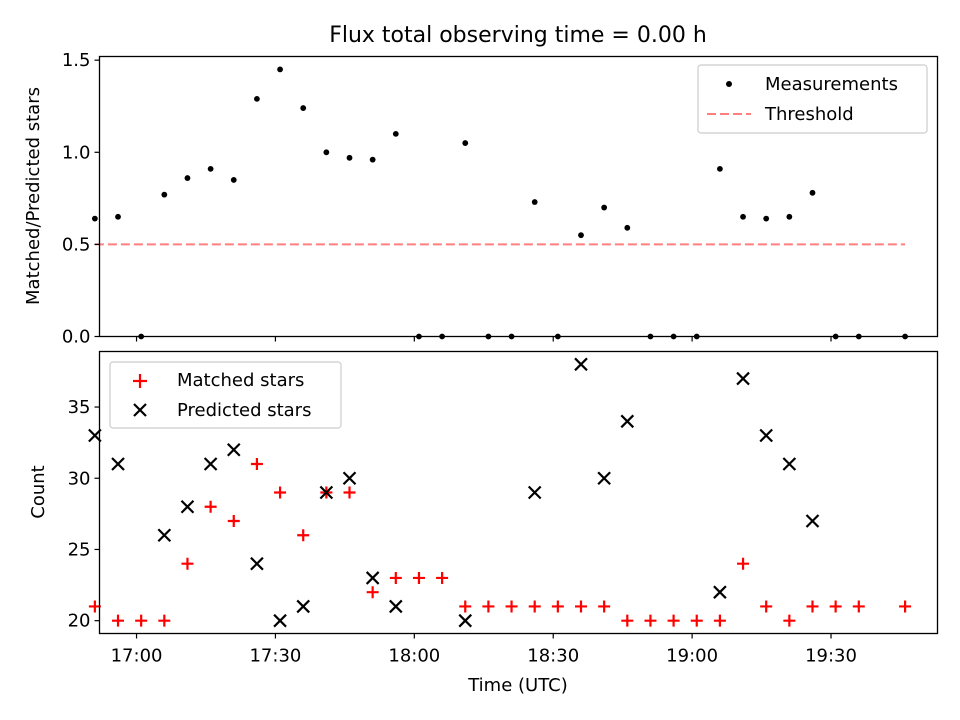  What do you see at coordinates (831, 656) in the screenshot?
I see `x-tick-label: 19:30` at bounding box center [831, 656].